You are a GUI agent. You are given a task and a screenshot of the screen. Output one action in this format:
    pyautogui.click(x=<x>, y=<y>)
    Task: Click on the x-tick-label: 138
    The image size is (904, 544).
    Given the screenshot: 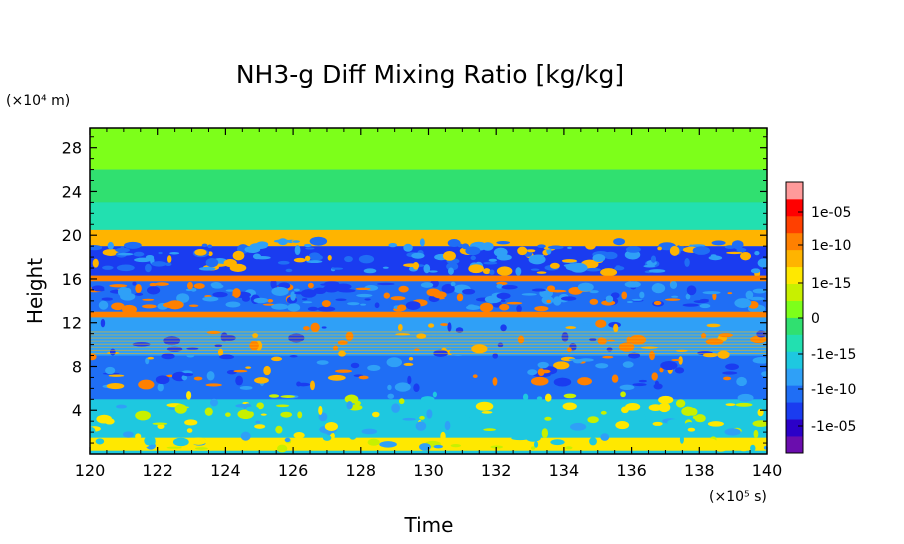 What is the action you would take?
    pyautogui.click(x=699, y=470)
    